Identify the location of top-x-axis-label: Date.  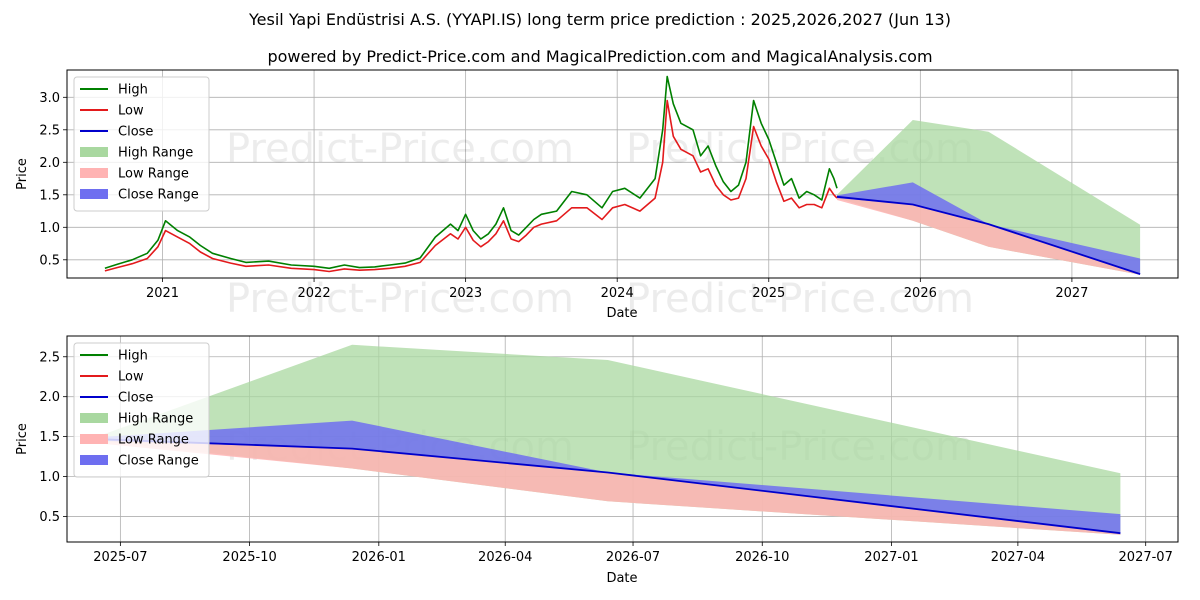
(621, 313).